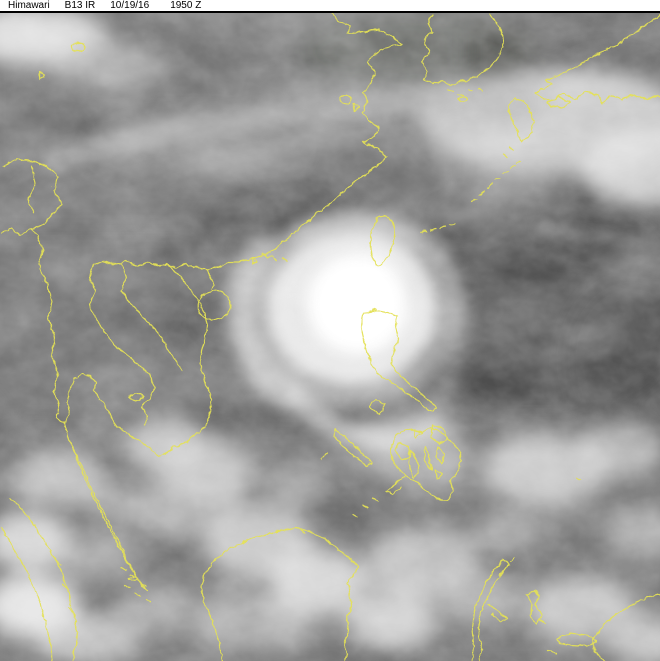 This screenshot has height=661, width=660. I want to click on ryukyu-islands, so click(469, 195).